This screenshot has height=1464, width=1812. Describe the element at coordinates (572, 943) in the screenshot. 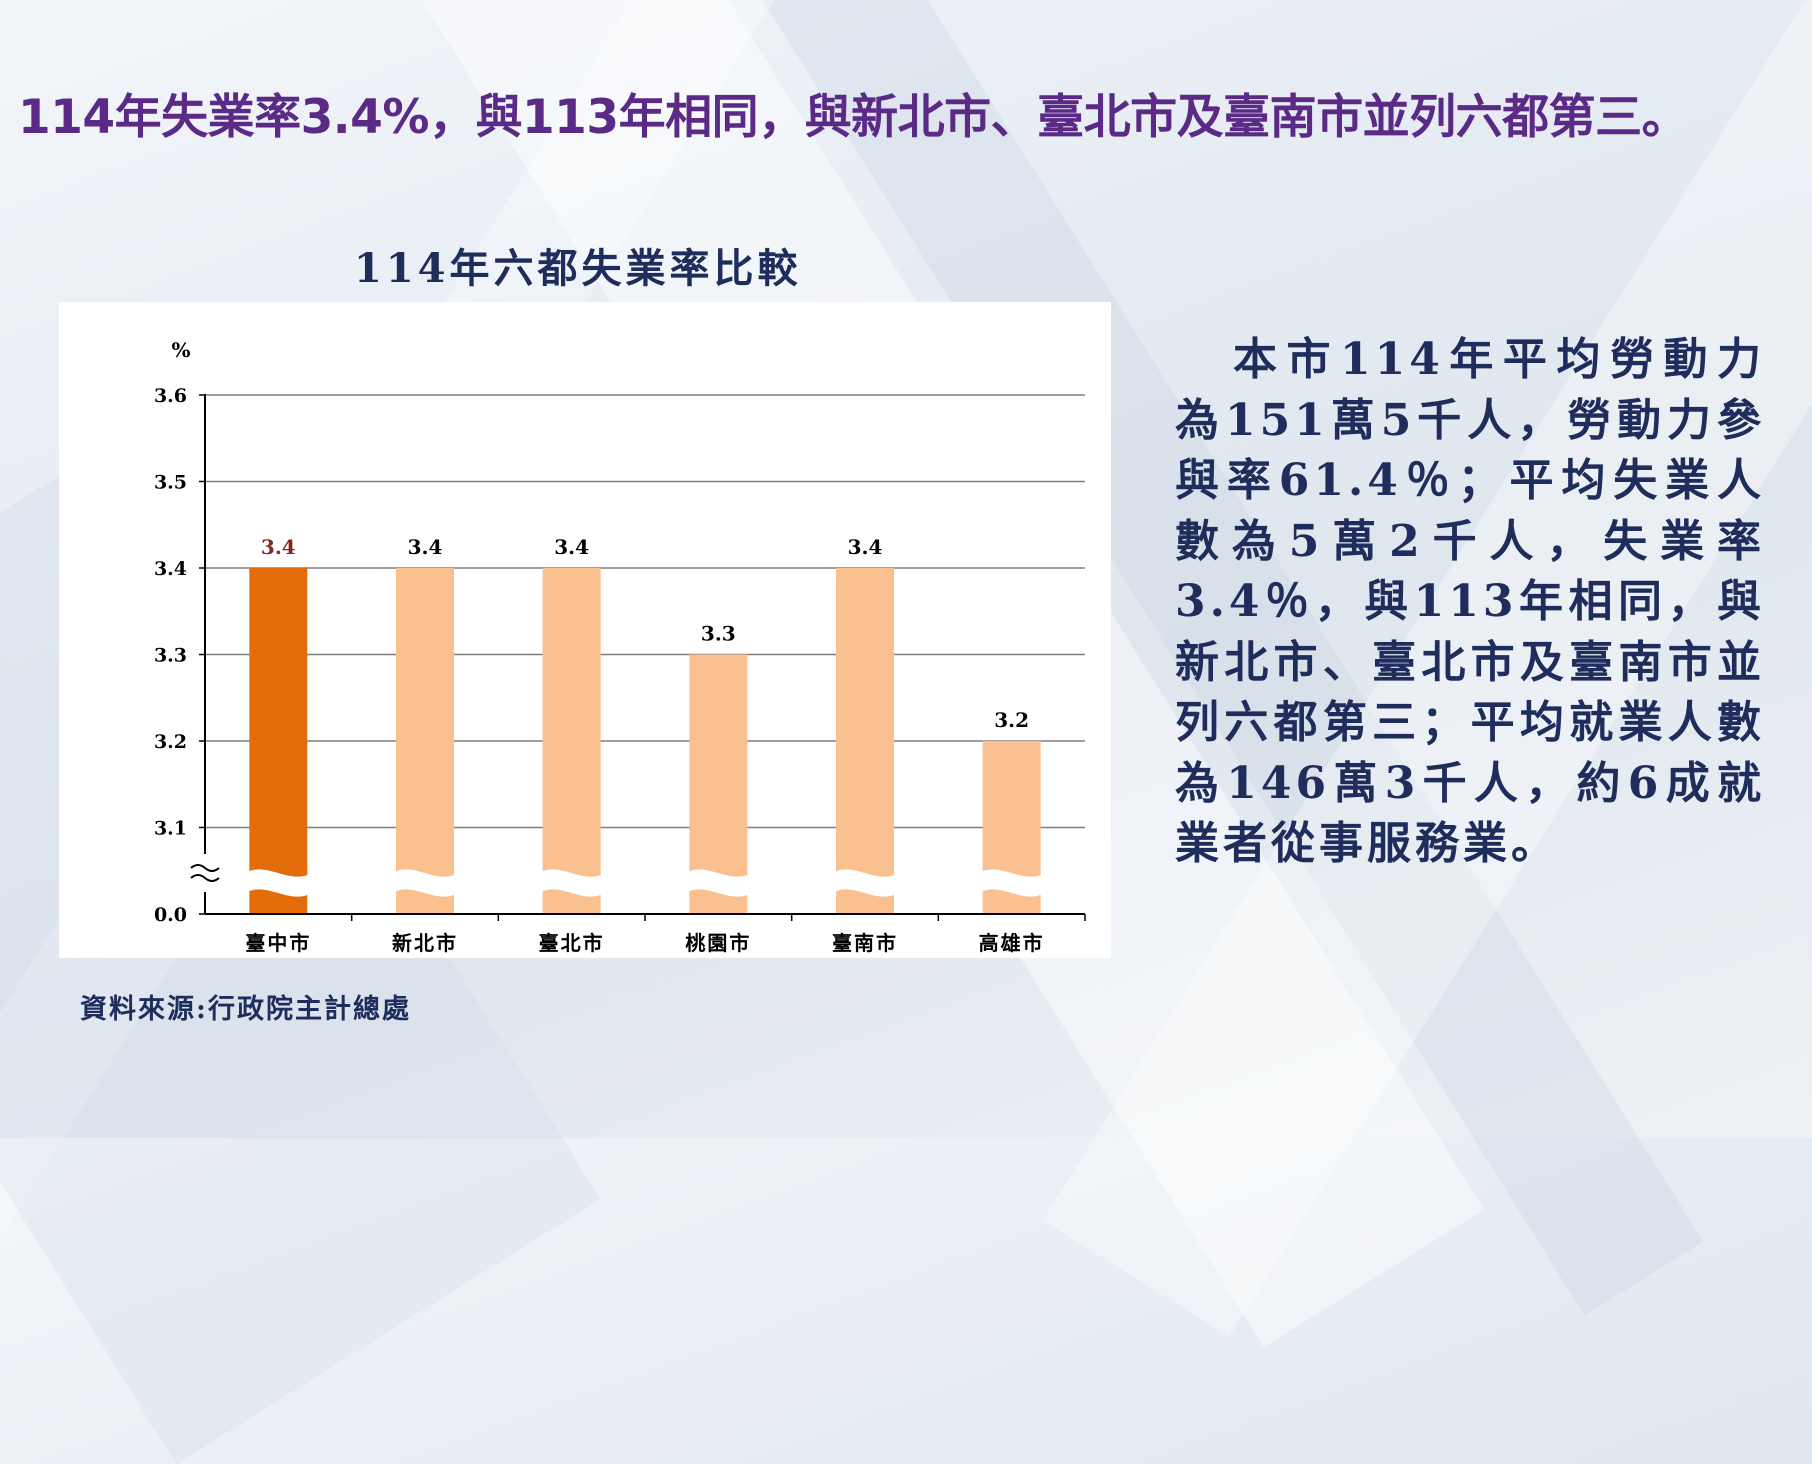

I see `x-tick-label: 臺北市` at that location.